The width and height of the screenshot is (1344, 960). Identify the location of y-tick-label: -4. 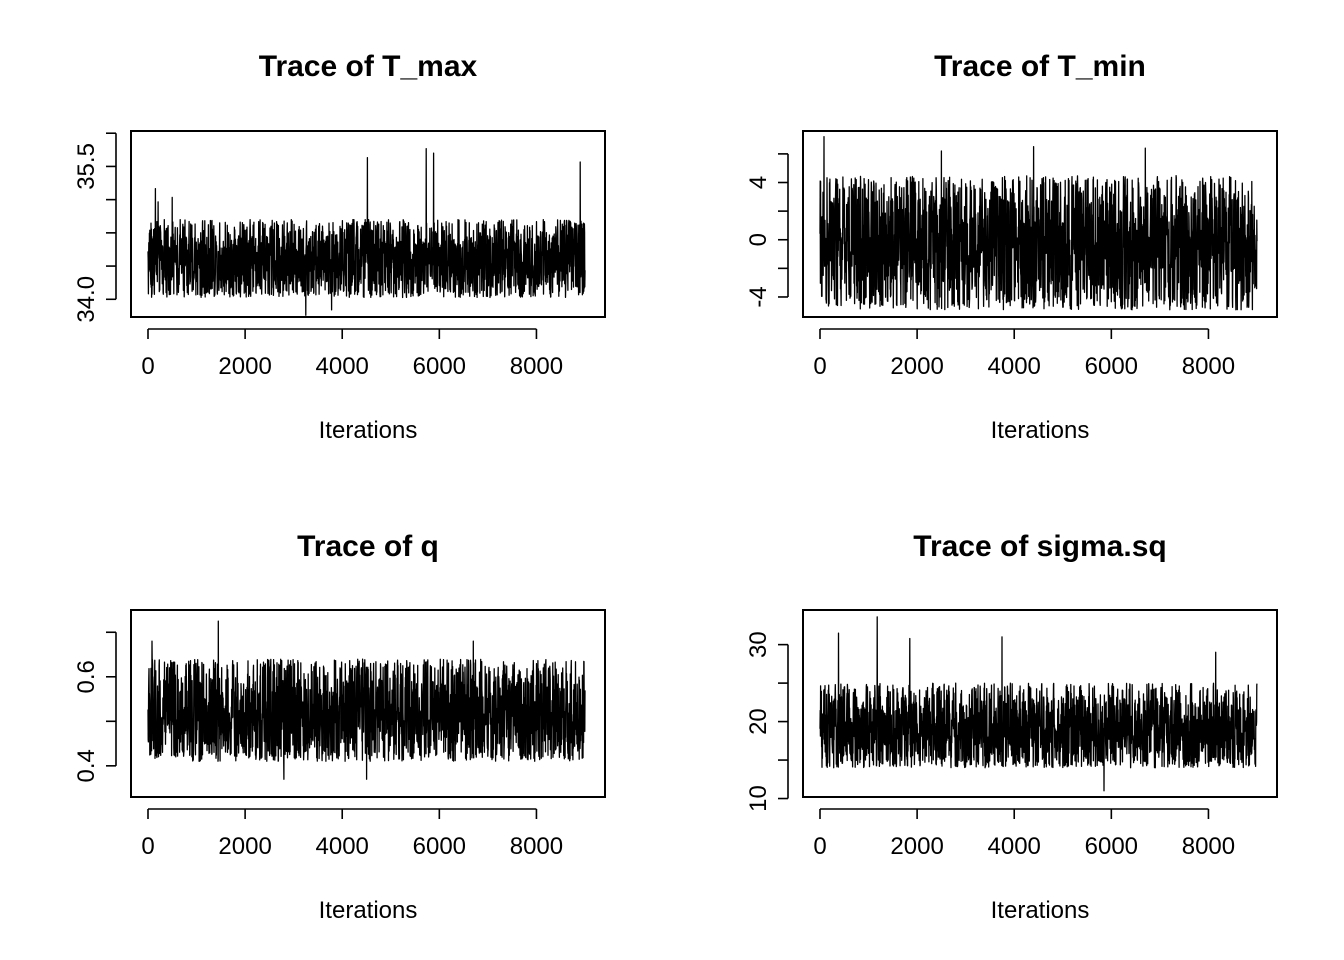
(758, 296).